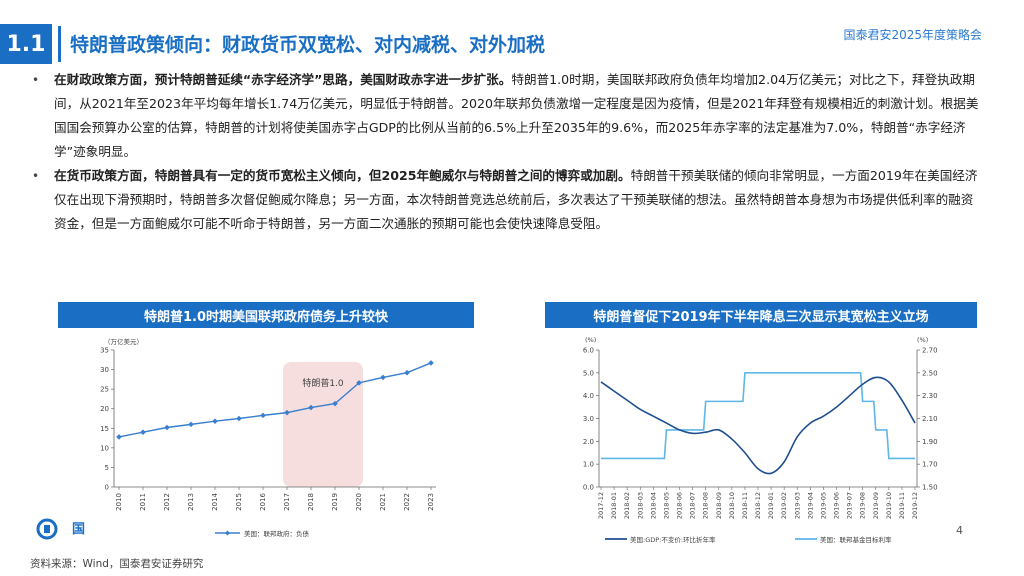 Image resolution: width=1024 pixels, height=576 pixels. What do you see at coordinates (239, 502) in the screenshot?
I see `x-tick-label: 2015` at bounding box center [239, 502].